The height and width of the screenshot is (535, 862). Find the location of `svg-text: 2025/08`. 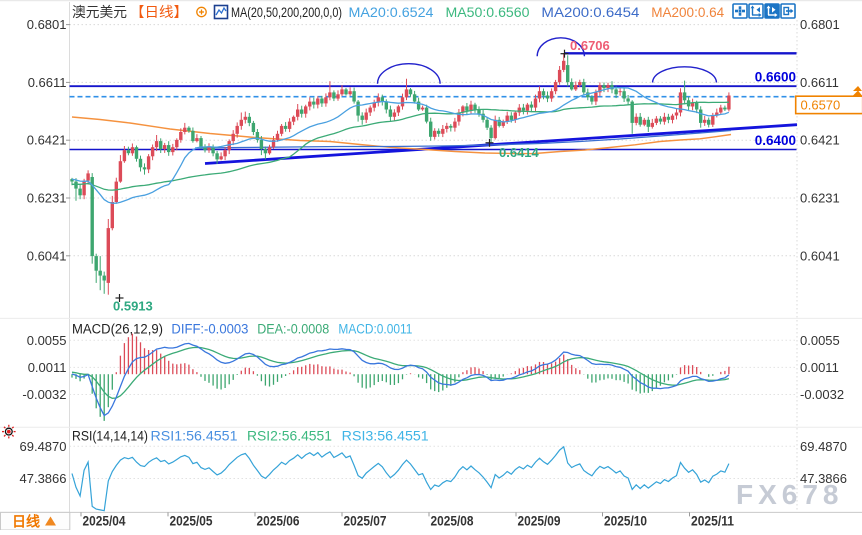

svg-text: 2025/08 is located at coordinates (452, 521).